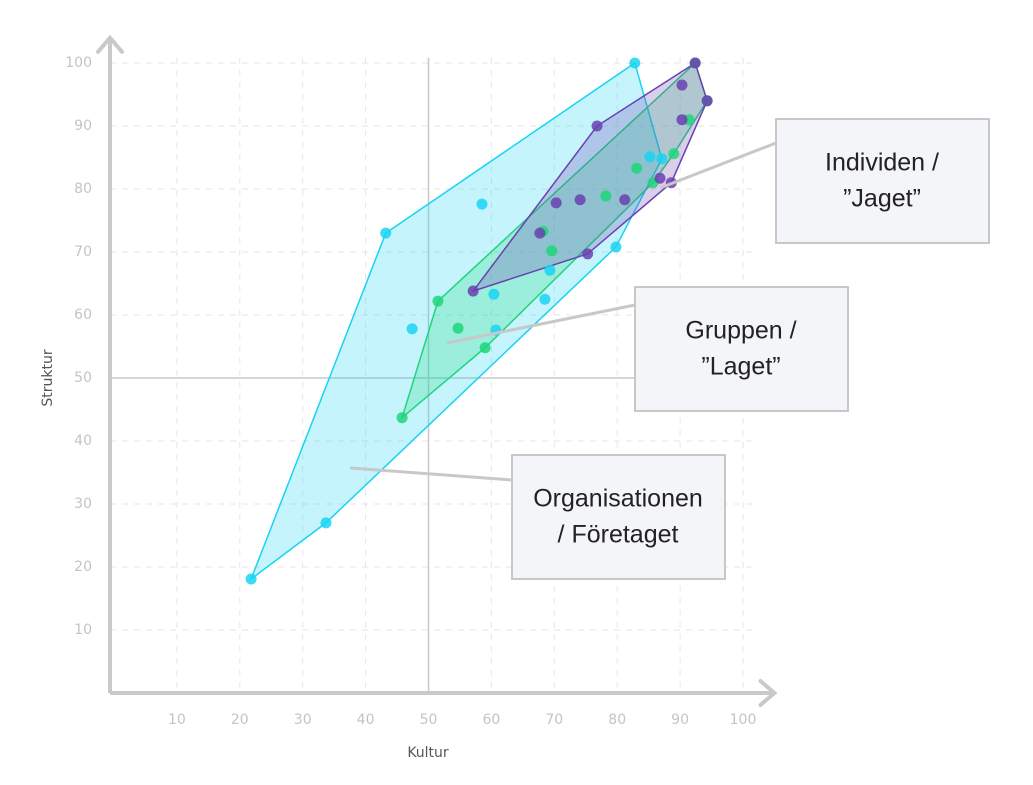  What do you see at coordinates (48, 377) in the screenshot?
I see `y-axis-title: Struktur` at bounding box center [48, 377].